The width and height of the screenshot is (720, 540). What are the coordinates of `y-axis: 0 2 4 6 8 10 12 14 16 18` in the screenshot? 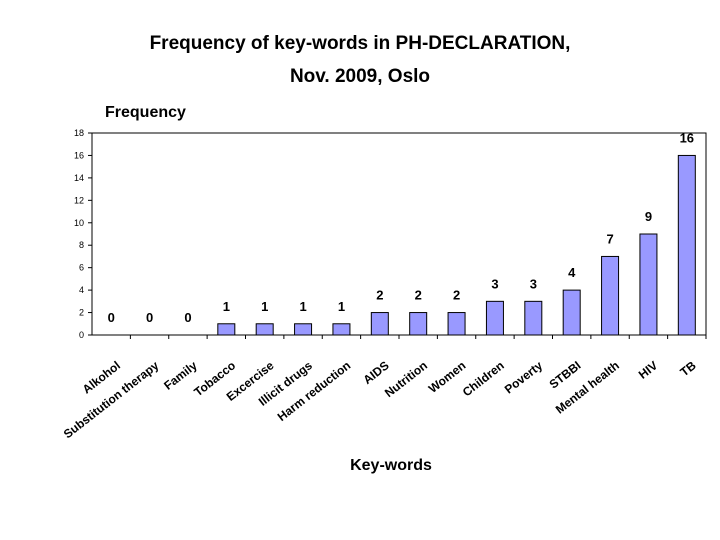 It's located at (83, 234).